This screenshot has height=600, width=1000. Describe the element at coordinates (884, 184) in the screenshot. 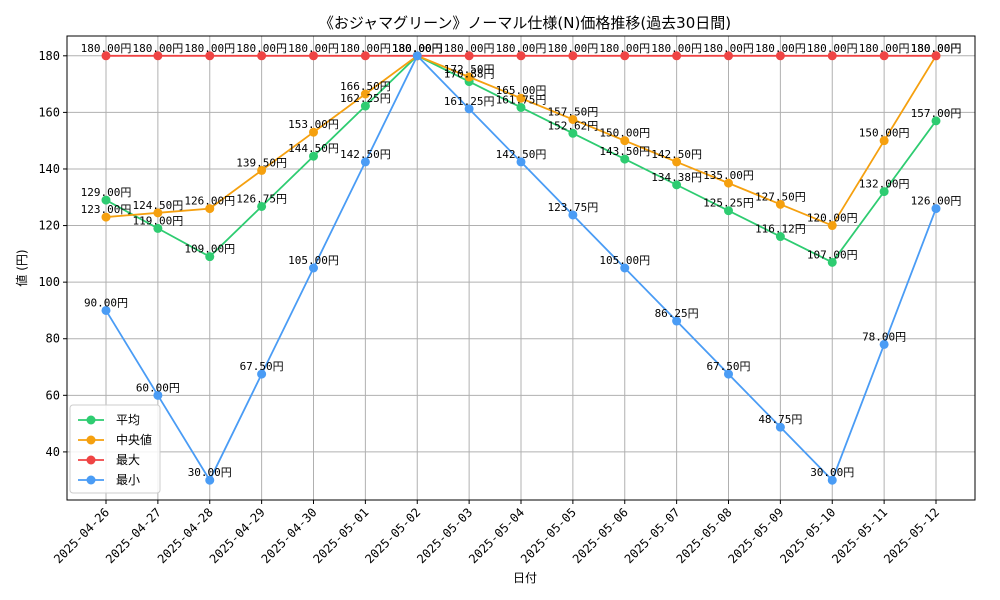

I see `data-label: 132.00円` at that location.